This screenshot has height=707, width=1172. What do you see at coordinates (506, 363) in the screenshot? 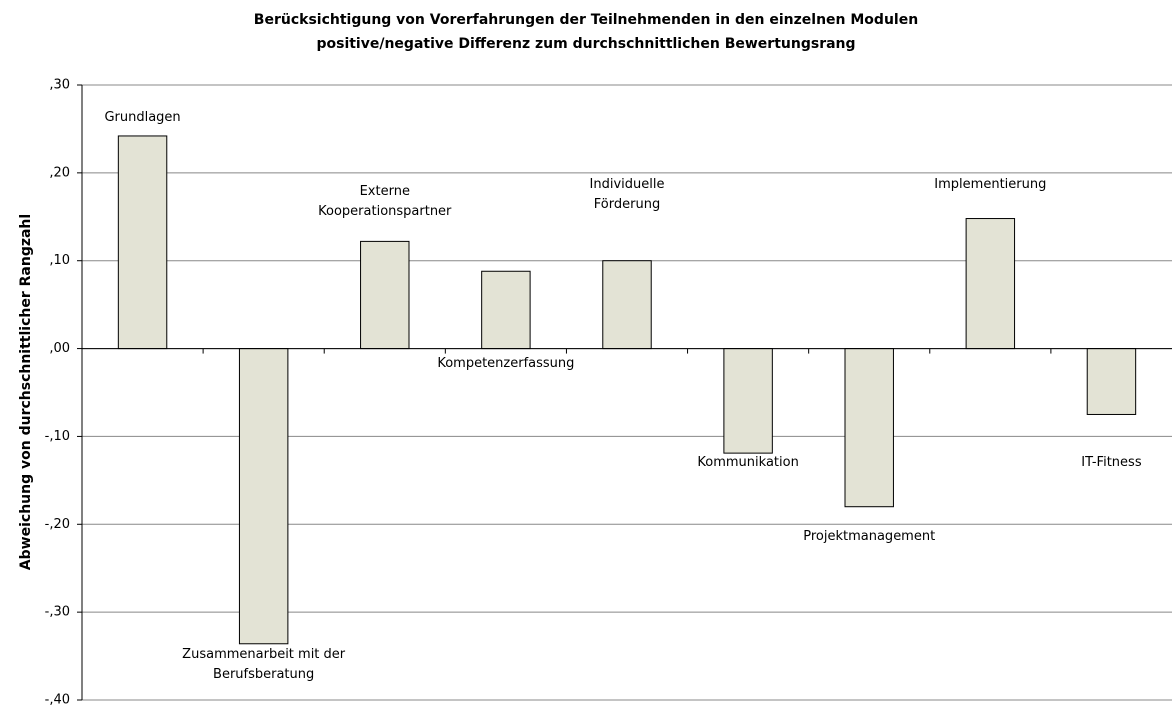
I see `category-label: Kompetenzerfassung` at bounding box center [506, 363].